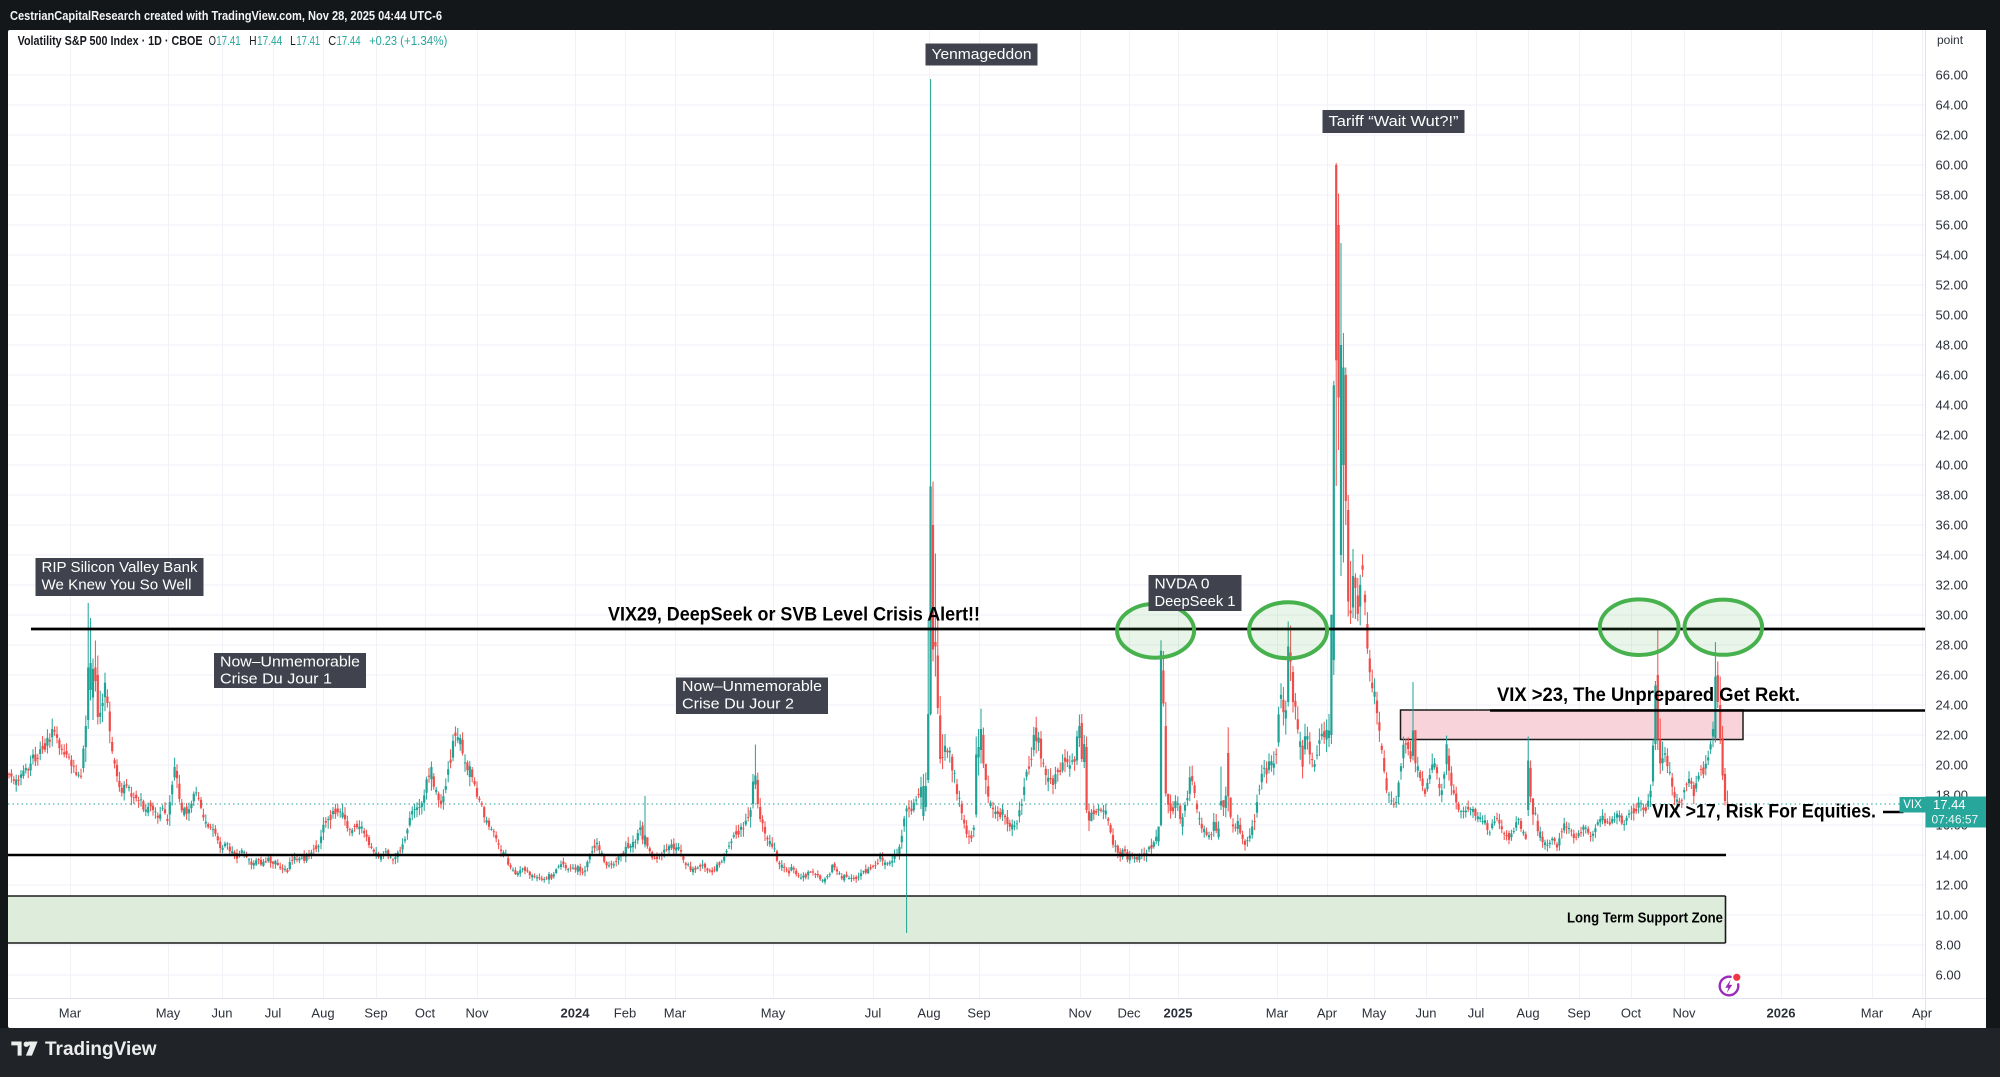 The height and width of the screenshot is (1077, 2000). I want to click on svg-text: Crise Du Jour 1, so click(276, 679).